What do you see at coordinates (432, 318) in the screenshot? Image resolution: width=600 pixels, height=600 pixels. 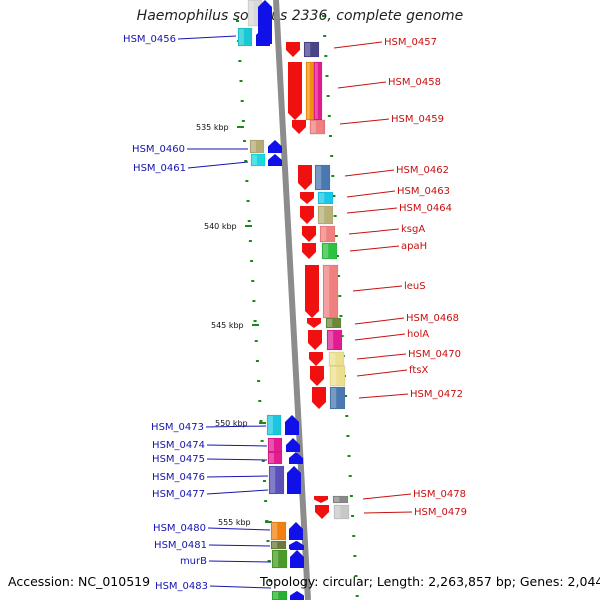 I see `right-gene-label: HSM_0468` at bounding box center [432, 318].